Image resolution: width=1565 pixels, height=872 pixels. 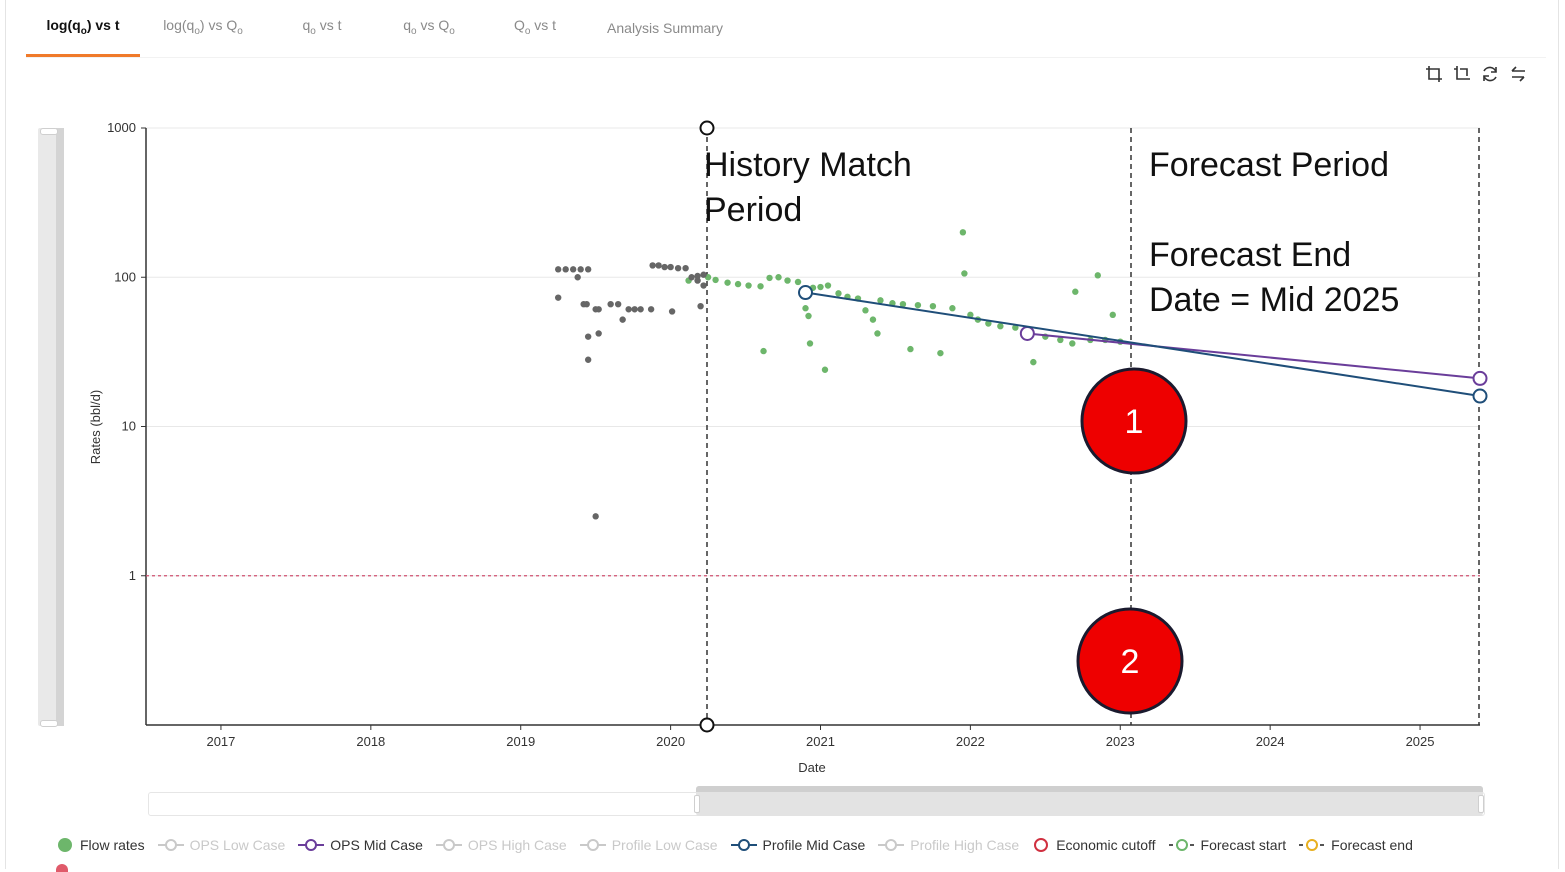 What do you see at coordinates (1481, 804) in the screenshot?
I see `x-zoom-handle-right` at bounding box center [1481, 804].